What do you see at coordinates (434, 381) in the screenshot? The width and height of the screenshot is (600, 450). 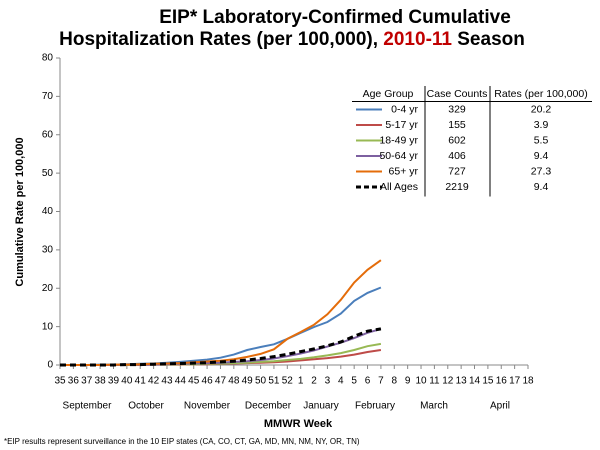 I see `x-tick-label: 11` at bounding box center [434, 381].